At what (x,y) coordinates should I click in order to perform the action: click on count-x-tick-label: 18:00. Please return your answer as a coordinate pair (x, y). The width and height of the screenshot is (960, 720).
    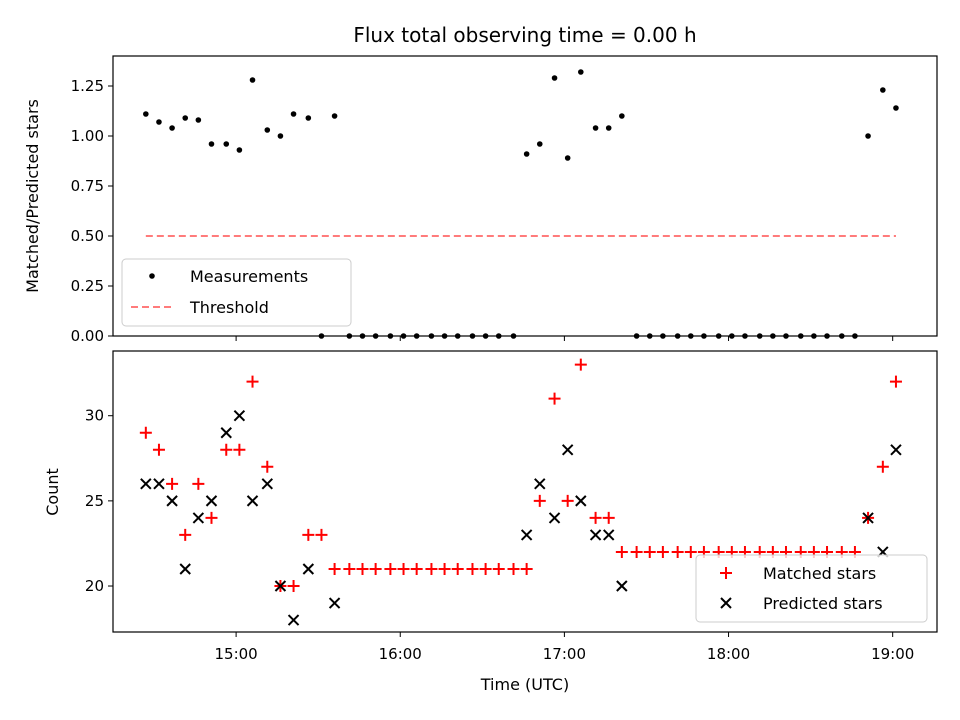
    Looking at the image, I should click on (728, 654).